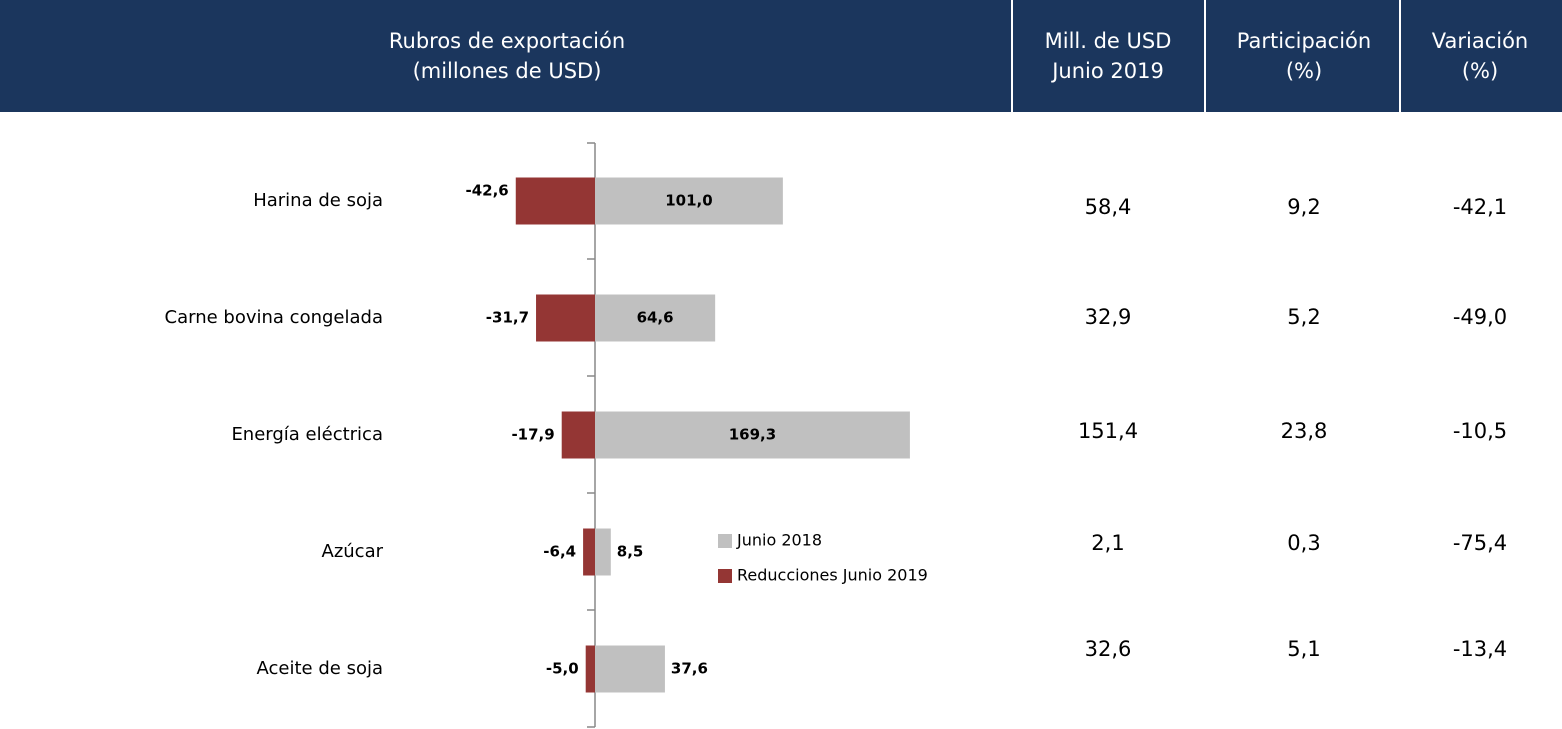 This screenshot has width=1562, height=729. What do you see at coordinates (1480, 317) in the screenshot?
I see `table-cell: -49,0` at bounding box center [1480, 317].